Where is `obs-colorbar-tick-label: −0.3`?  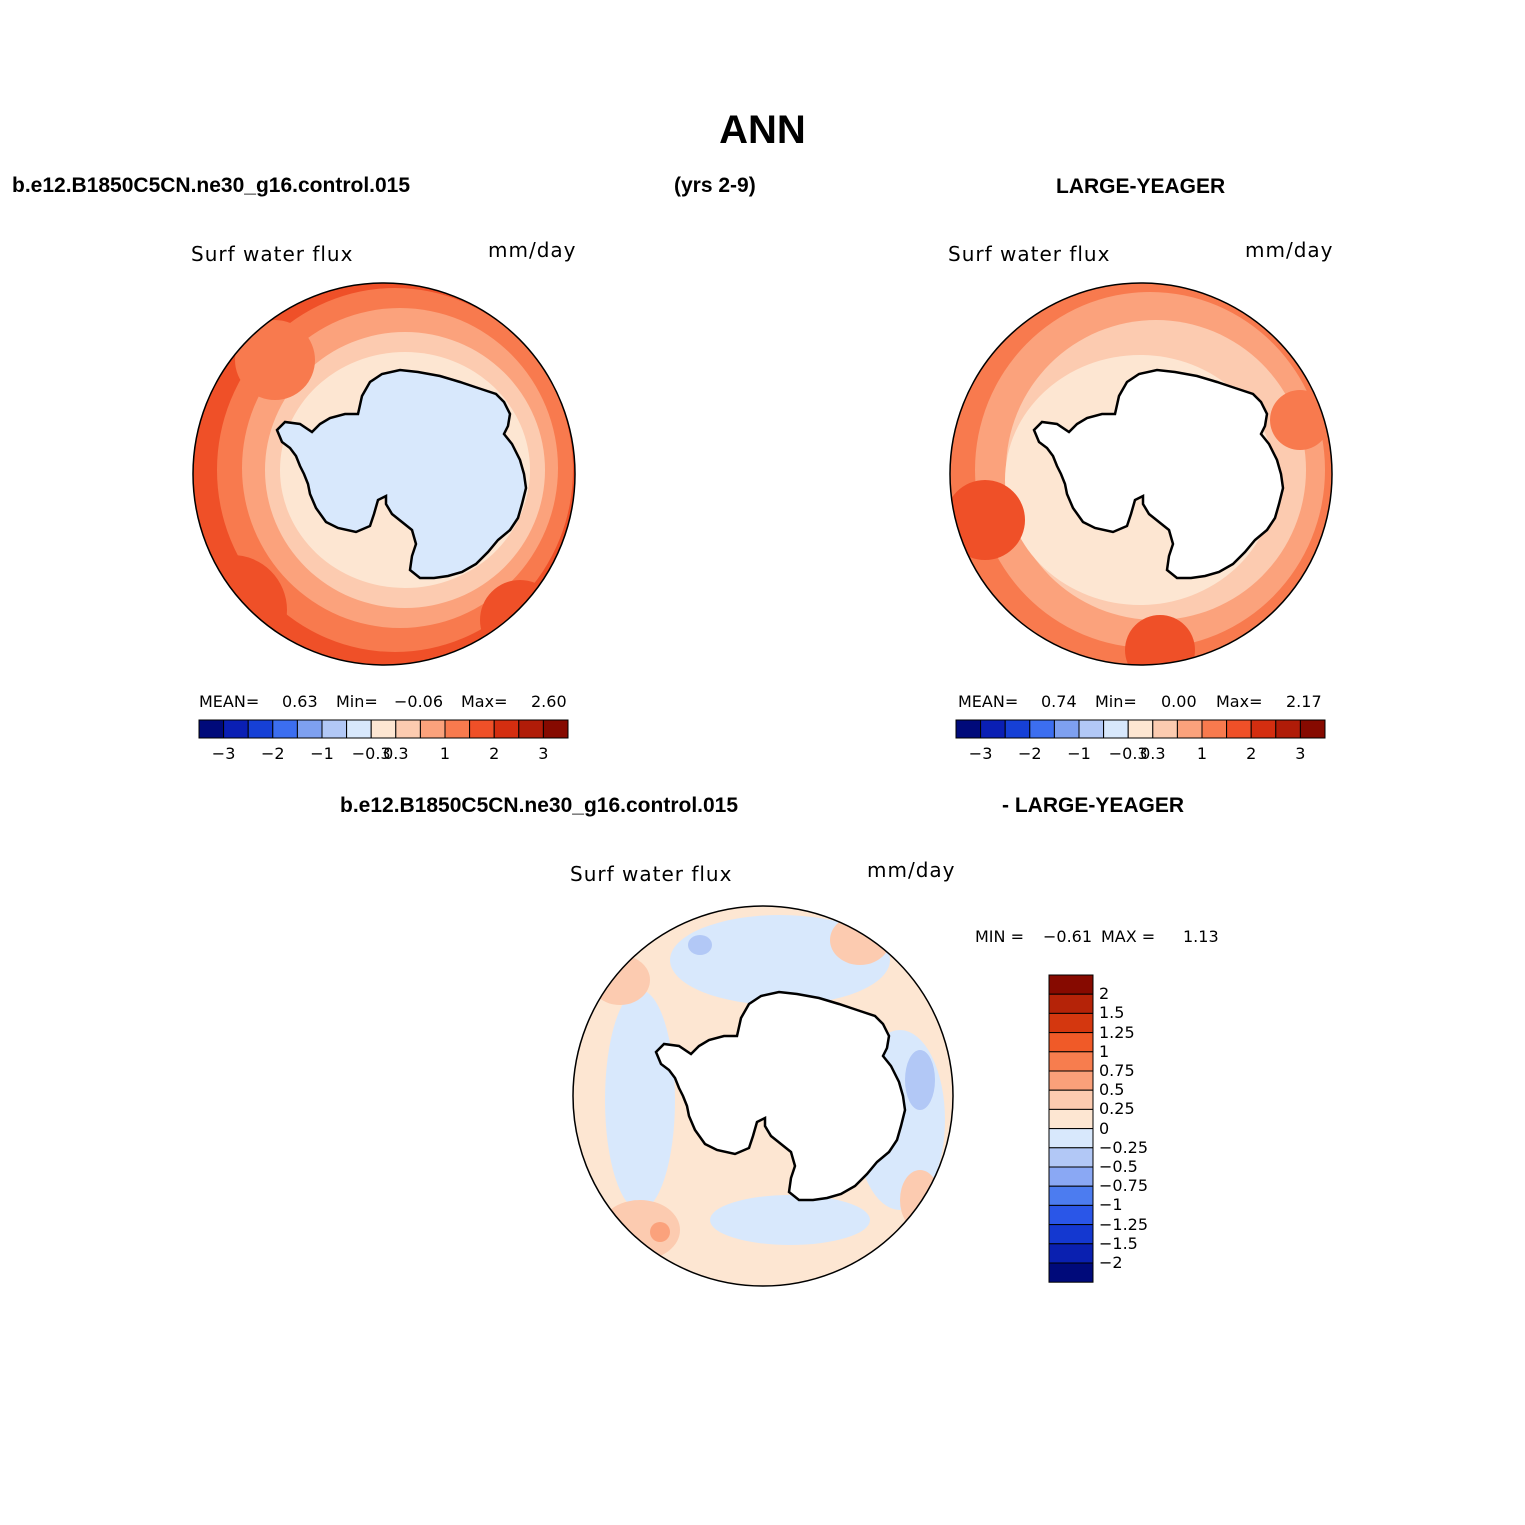 obs-colorbar-tick-label: −0.3 is located at coordinates (1128, 753).